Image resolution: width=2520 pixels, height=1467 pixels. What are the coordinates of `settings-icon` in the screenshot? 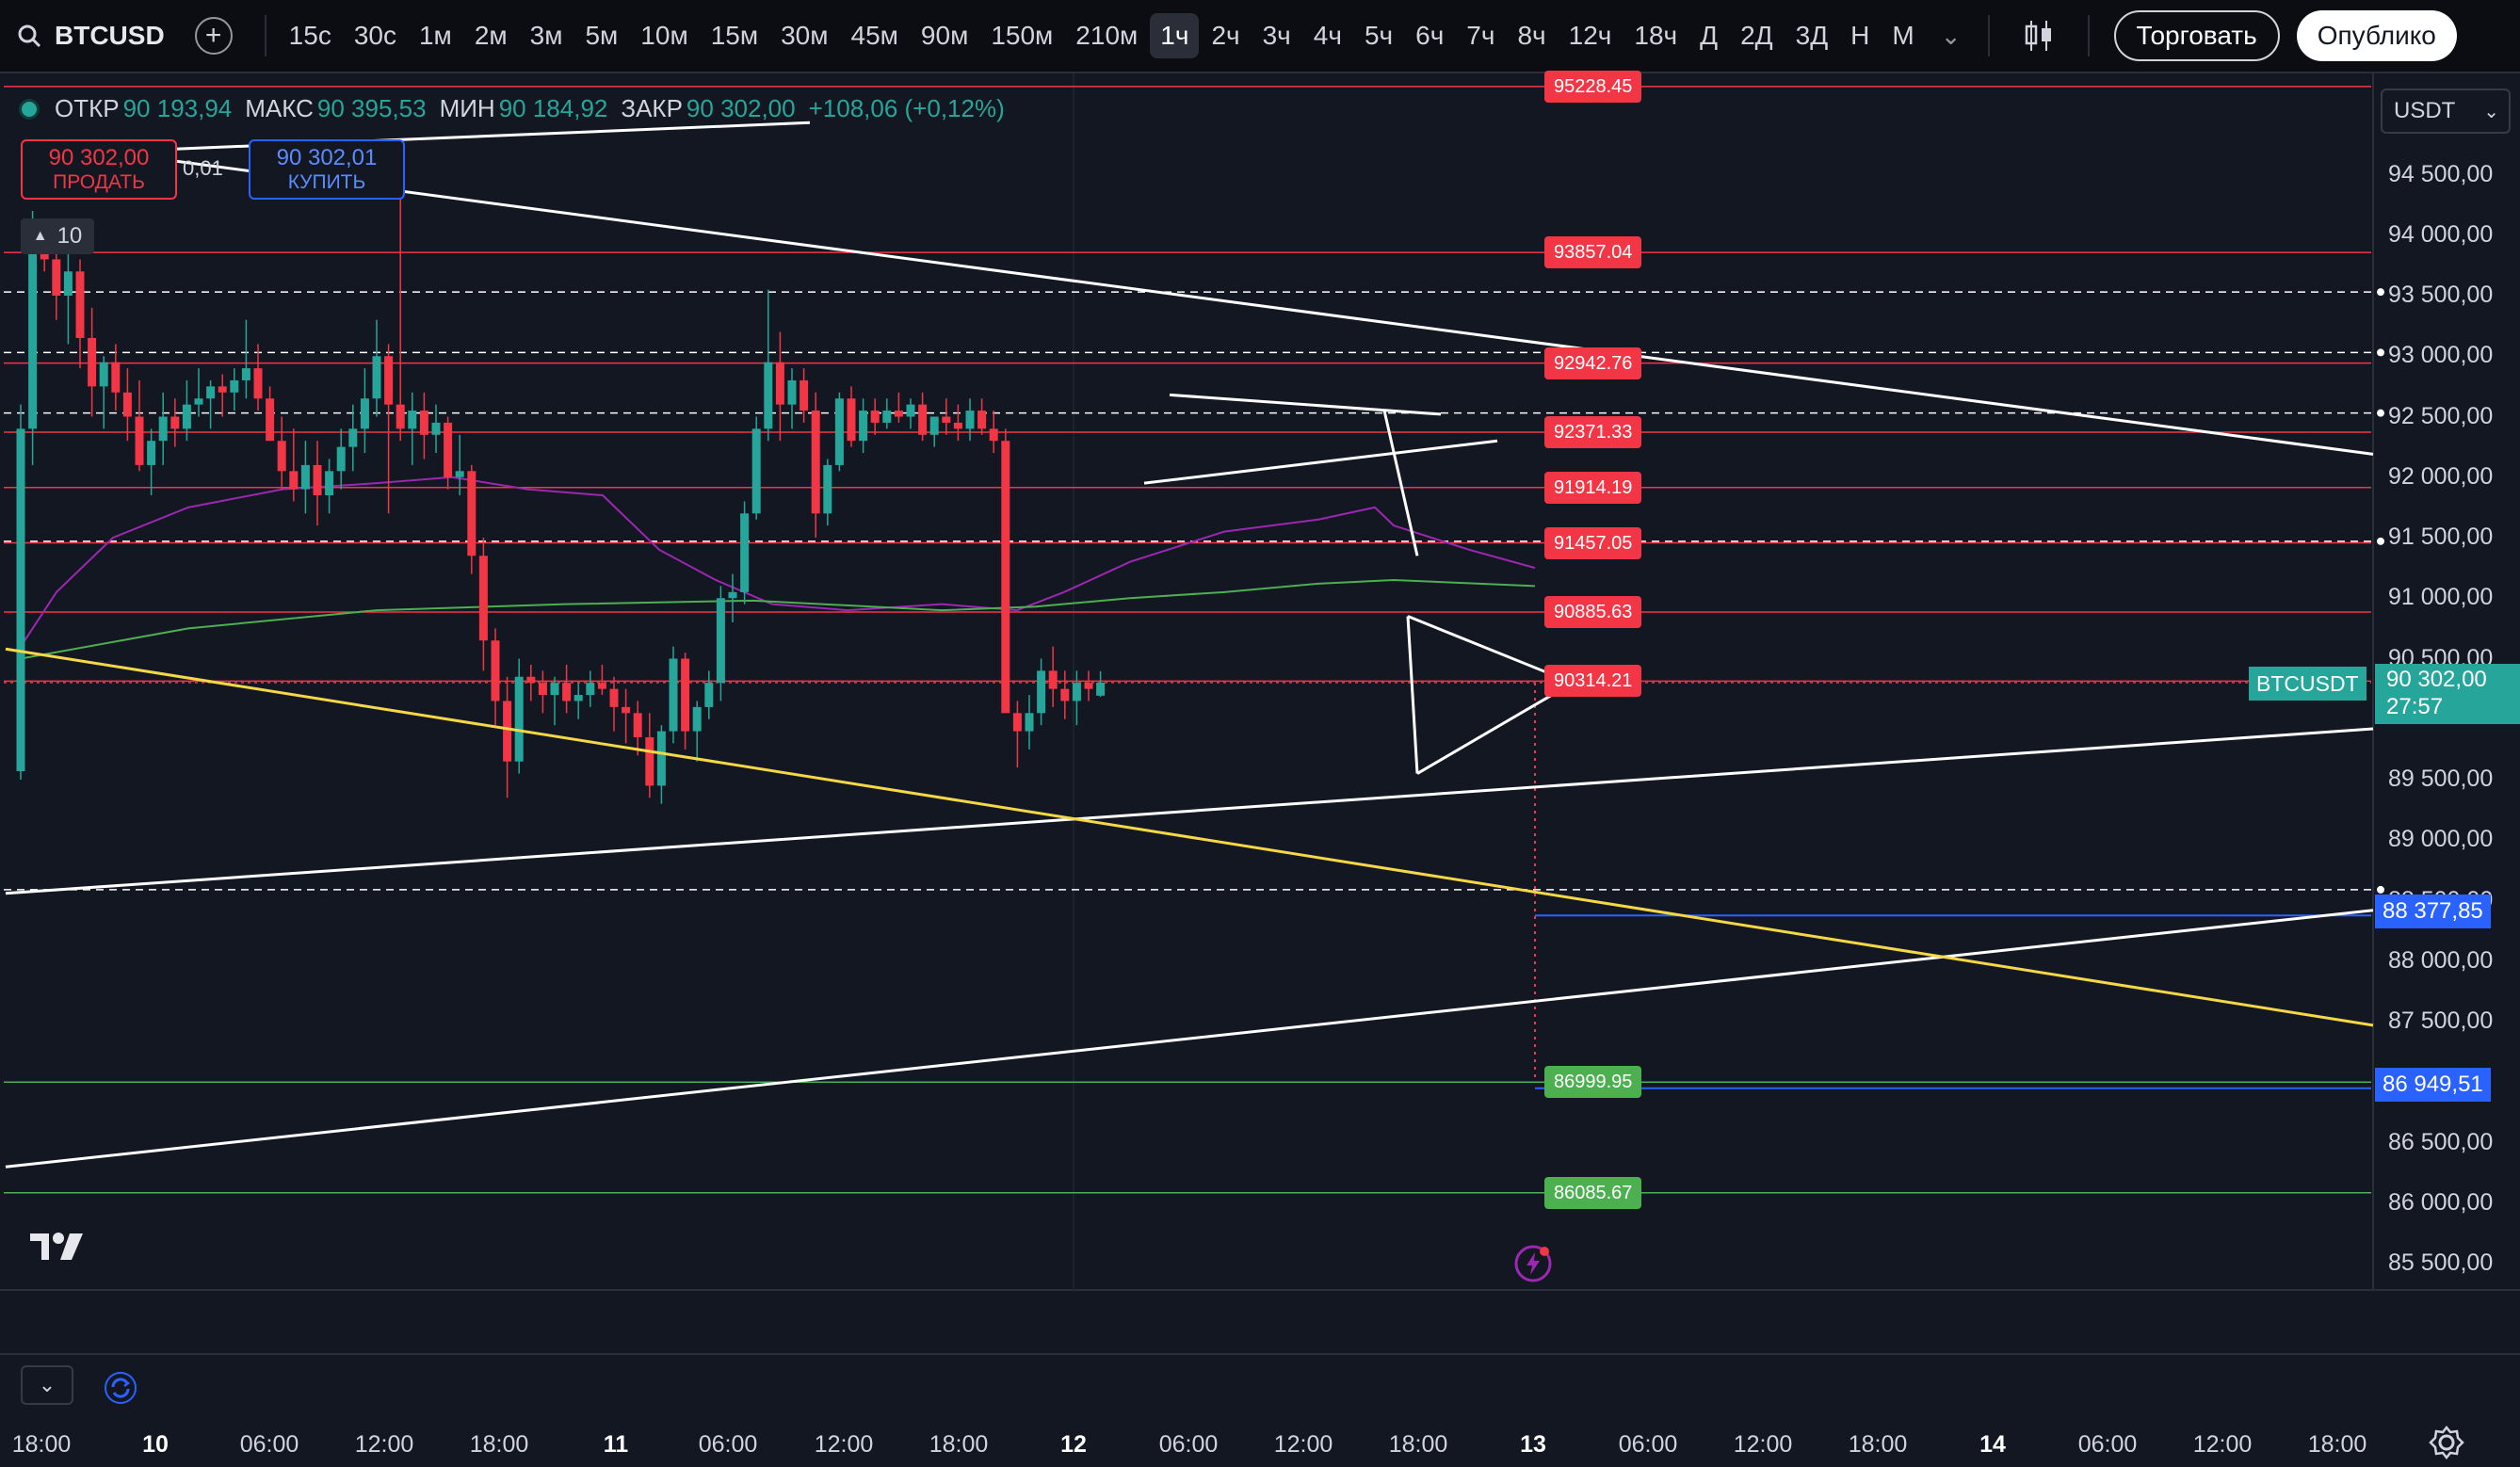 It's located at (2446, 1443).